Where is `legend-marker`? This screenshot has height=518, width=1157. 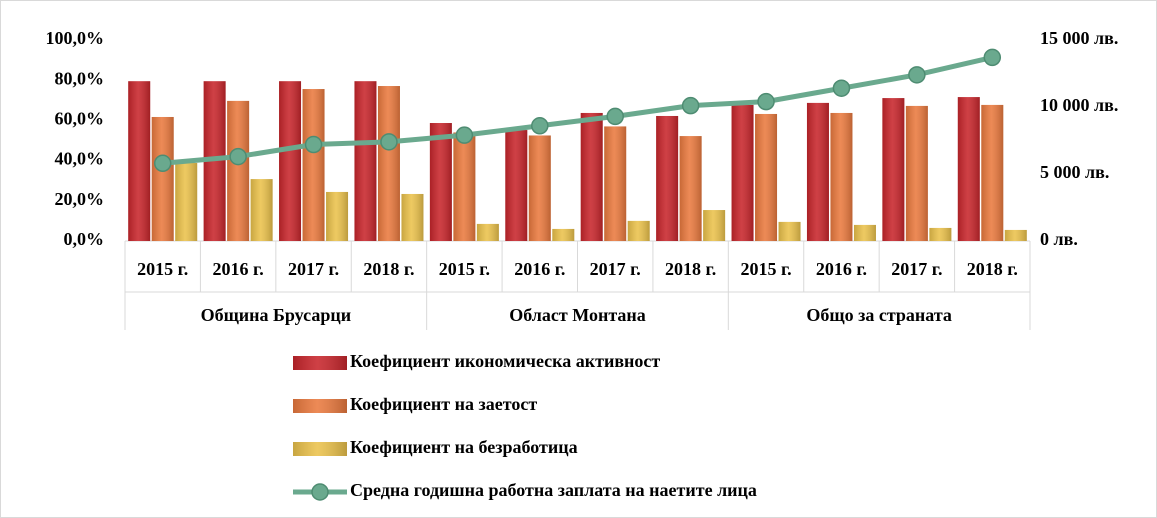 legend-marker is located at coordinates (320, 492).